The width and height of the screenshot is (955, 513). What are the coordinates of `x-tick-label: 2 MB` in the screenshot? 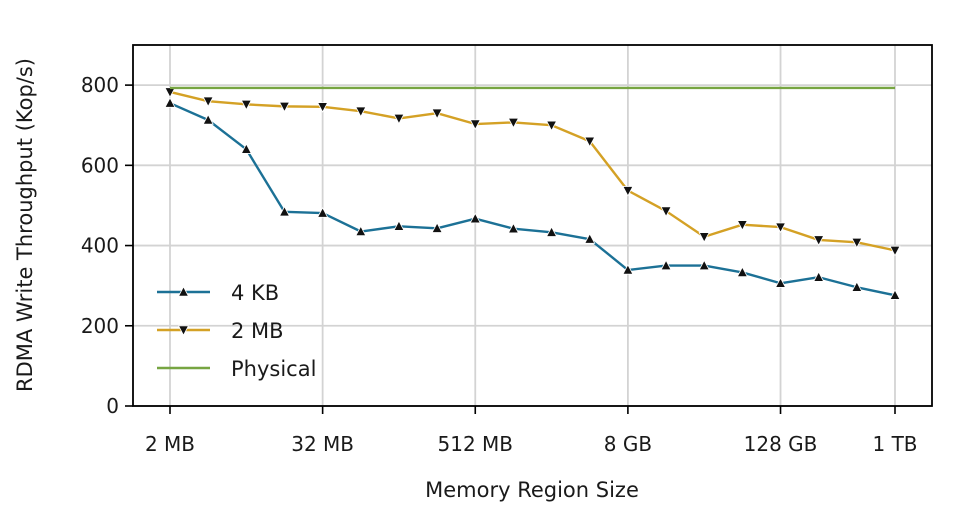 It's located at (170, 444).